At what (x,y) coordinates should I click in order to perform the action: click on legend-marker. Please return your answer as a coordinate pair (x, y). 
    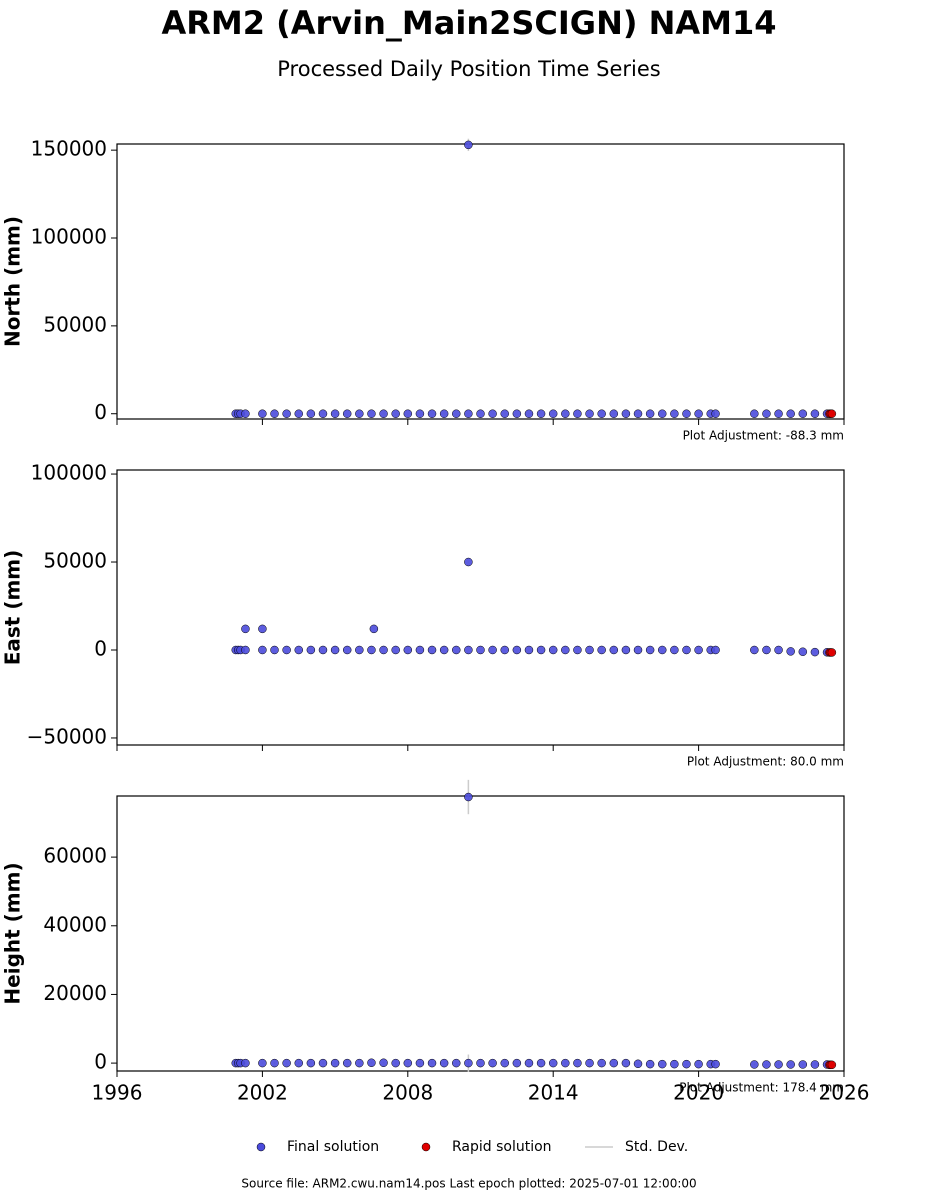
    Looking at the image, I should click on (261, 1147).